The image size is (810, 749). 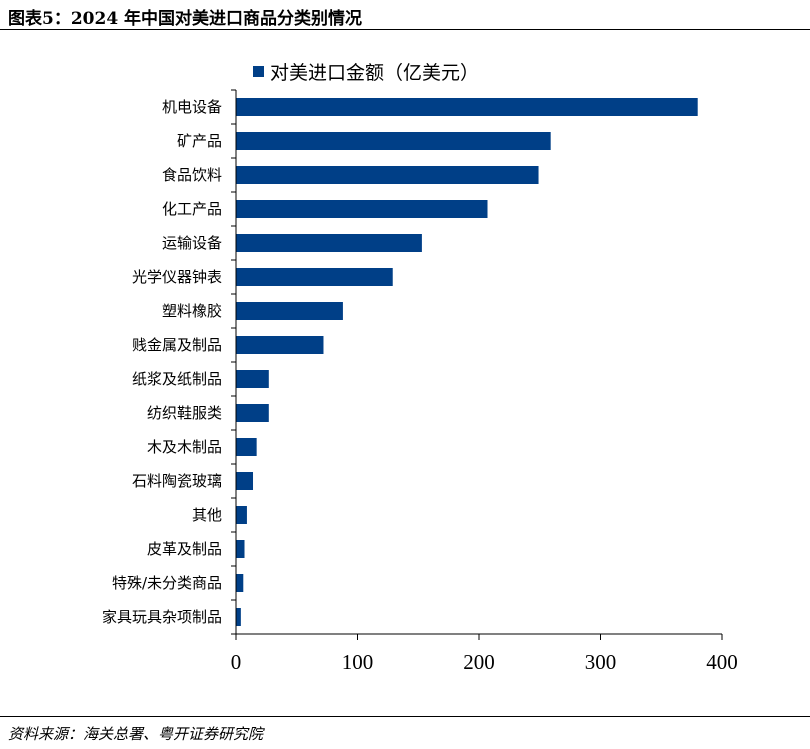 I want to click on category-label: 木及木制品, so click(x=184, y=447).